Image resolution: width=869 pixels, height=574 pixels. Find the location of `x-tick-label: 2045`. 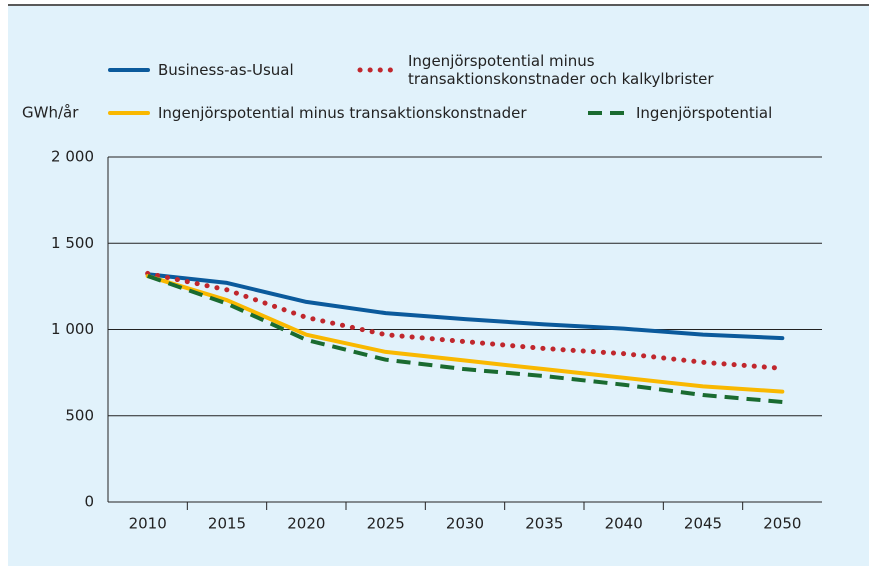

x-tick-label: 2045 is located at coordinates (703, 524).